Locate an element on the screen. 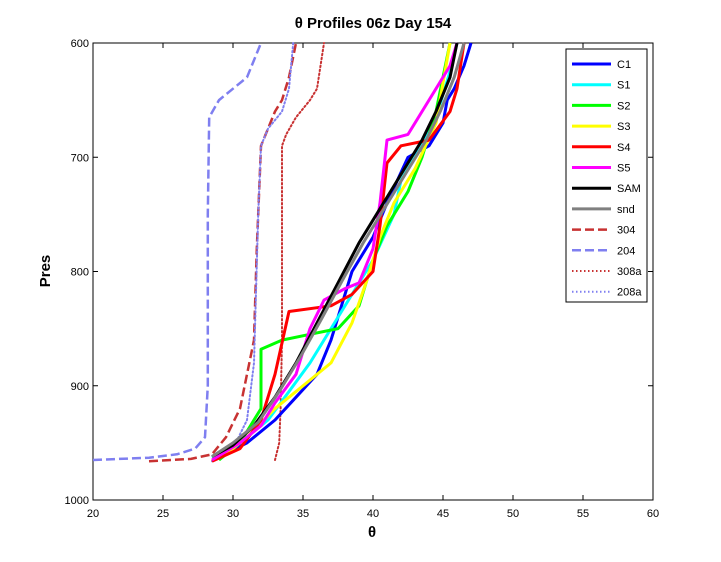  x-tick-label: 30 is located at coordinates (233, 514).